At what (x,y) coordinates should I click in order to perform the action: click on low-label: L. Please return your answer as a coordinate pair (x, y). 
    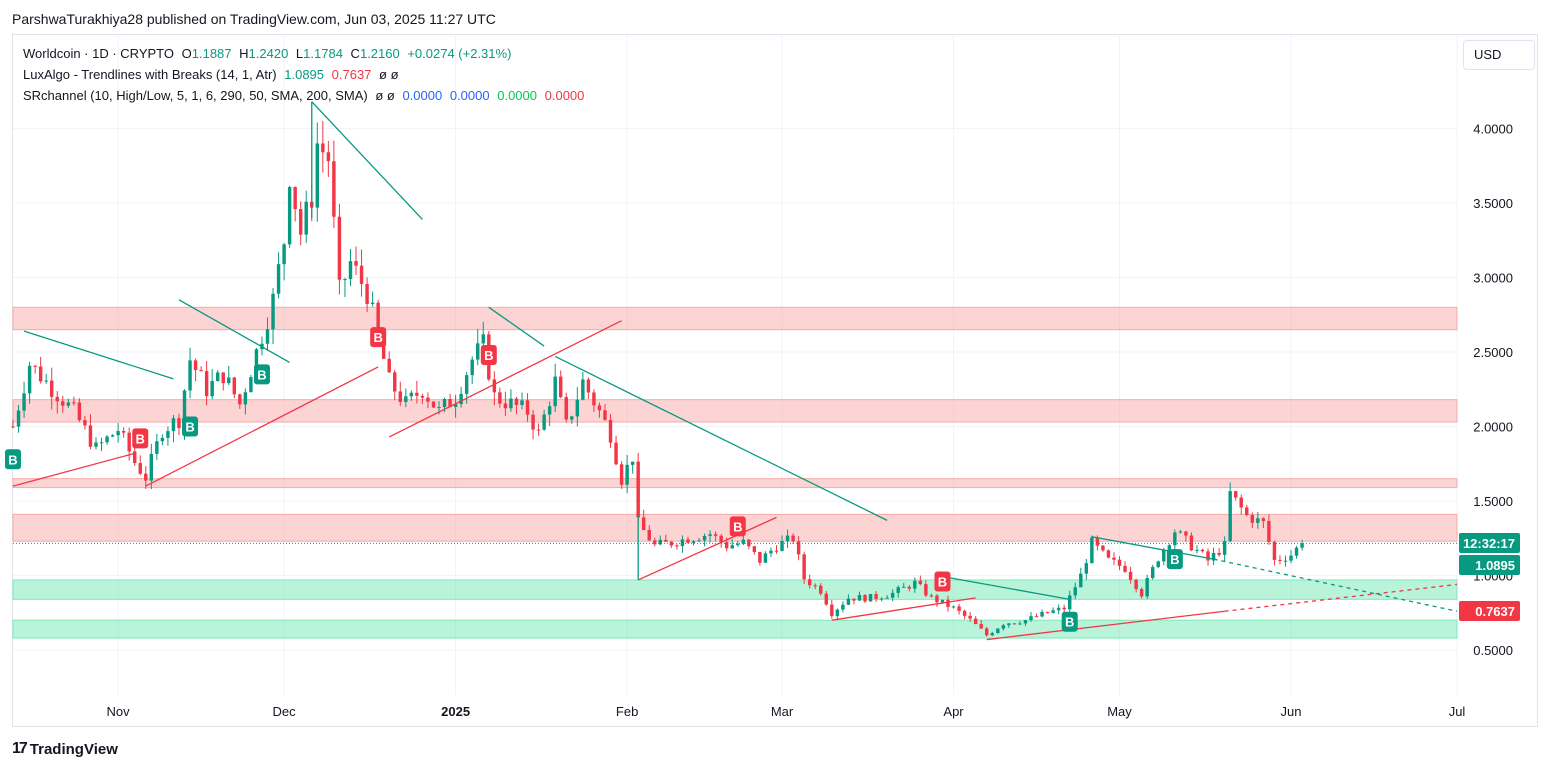
    Looking at the image, I should click on (299, 53).